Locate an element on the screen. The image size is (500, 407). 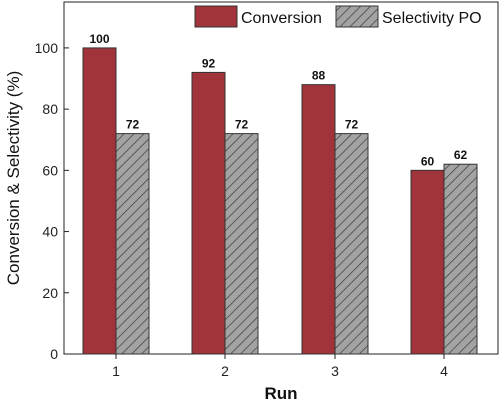
label-conversion-run-4: 60 is located at coordinates (428, 161).